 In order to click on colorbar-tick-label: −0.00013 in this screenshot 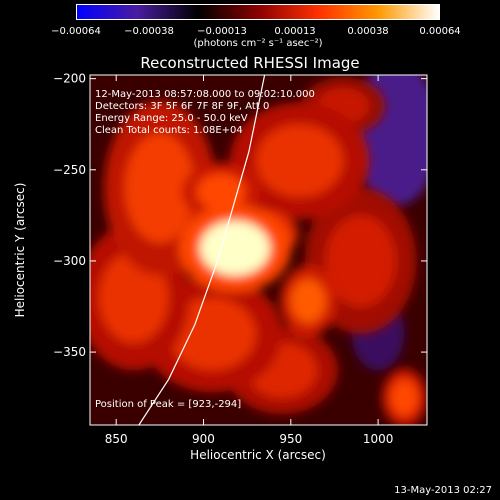, I will do `click(222, 31)`.